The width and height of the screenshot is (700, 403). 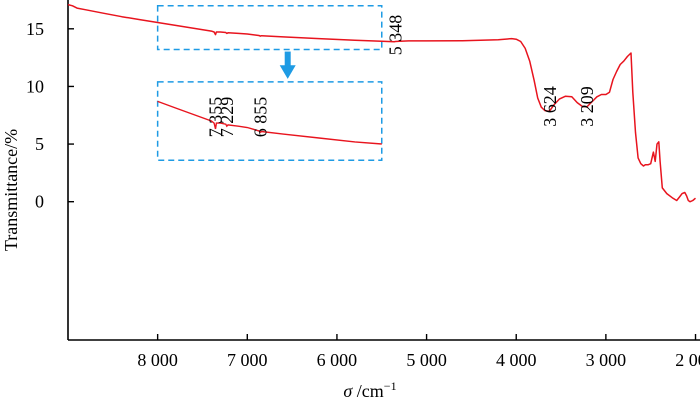 I want to click on zoom-inset-series-line, so click(x=269, y=122).